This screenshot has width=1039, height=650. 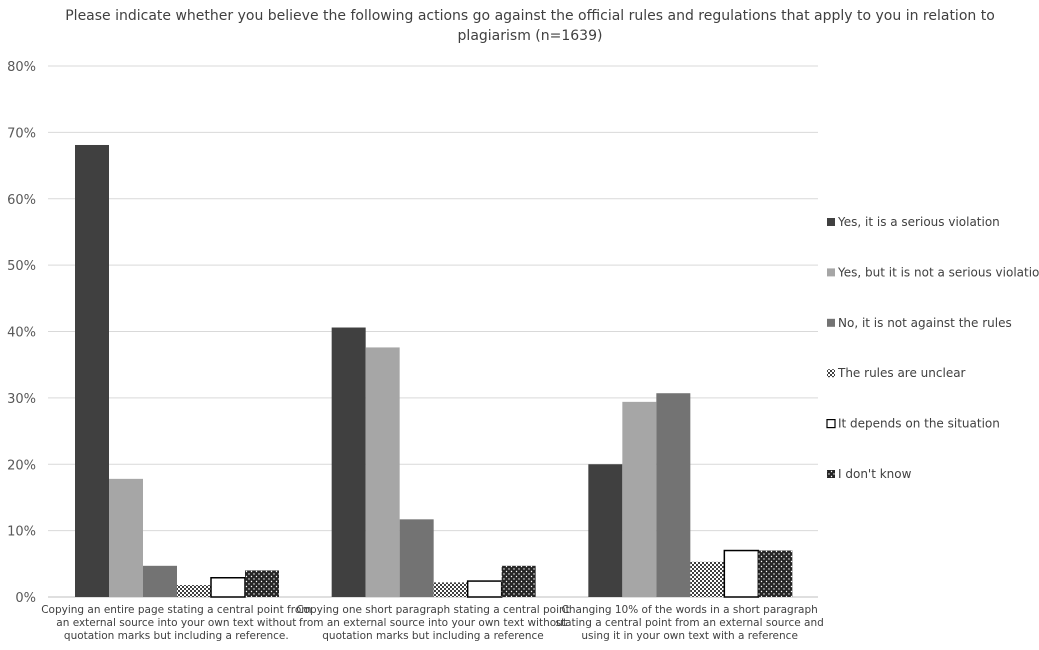 What do you see at coordinates (918, 222) in the screenshot?
I see `legend-label: Yes, it is a serious violation` at bounding box center [918, 222].